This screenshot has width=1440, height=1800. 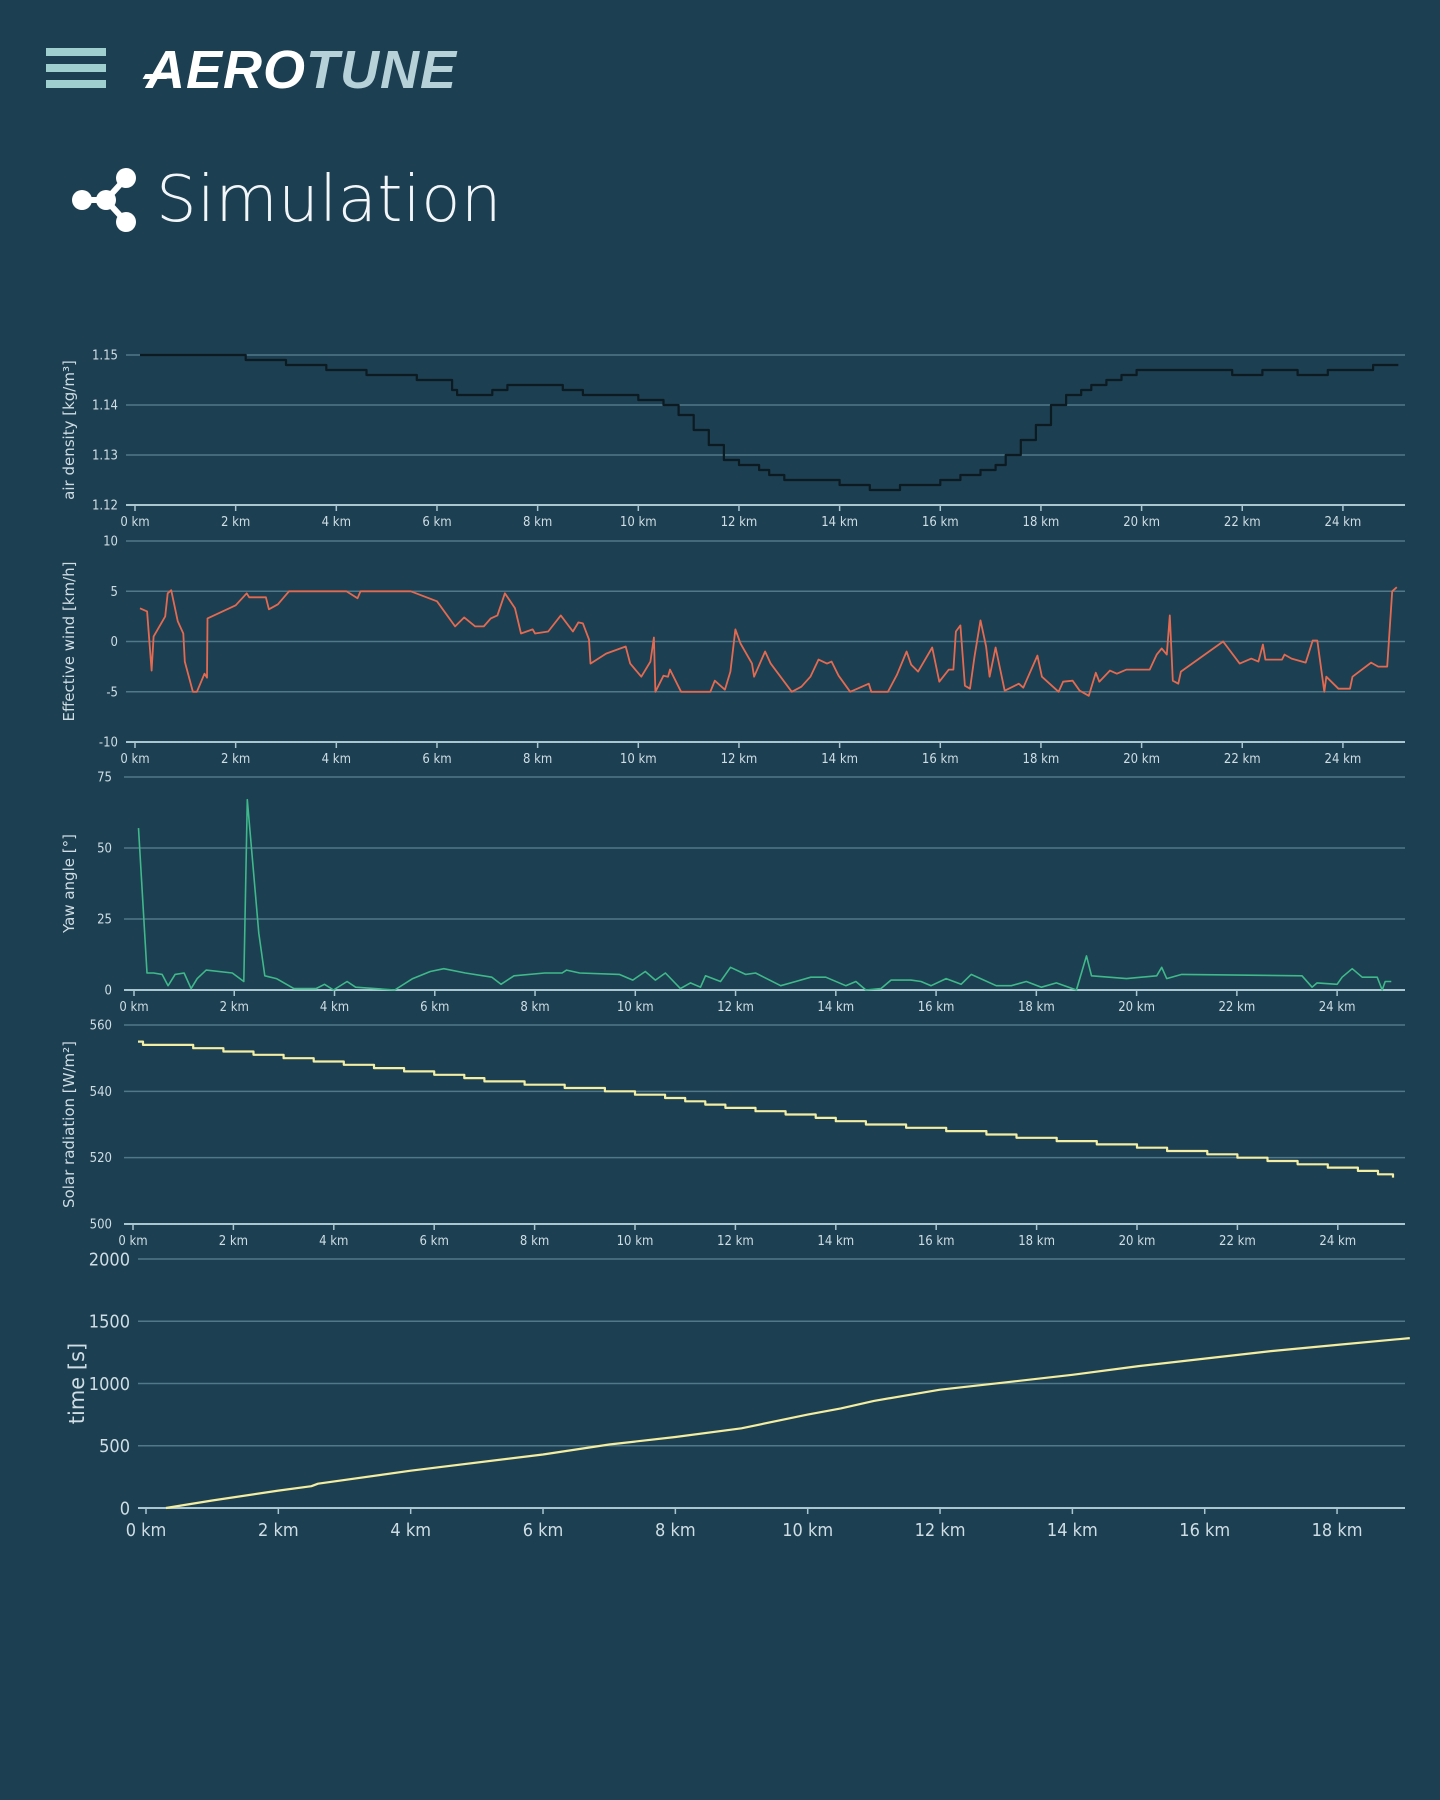 What do you see at coordinates (109, 1384) in the screenshot?
I see `y-tick-label: 1000` at bounding box center [109, 1384].